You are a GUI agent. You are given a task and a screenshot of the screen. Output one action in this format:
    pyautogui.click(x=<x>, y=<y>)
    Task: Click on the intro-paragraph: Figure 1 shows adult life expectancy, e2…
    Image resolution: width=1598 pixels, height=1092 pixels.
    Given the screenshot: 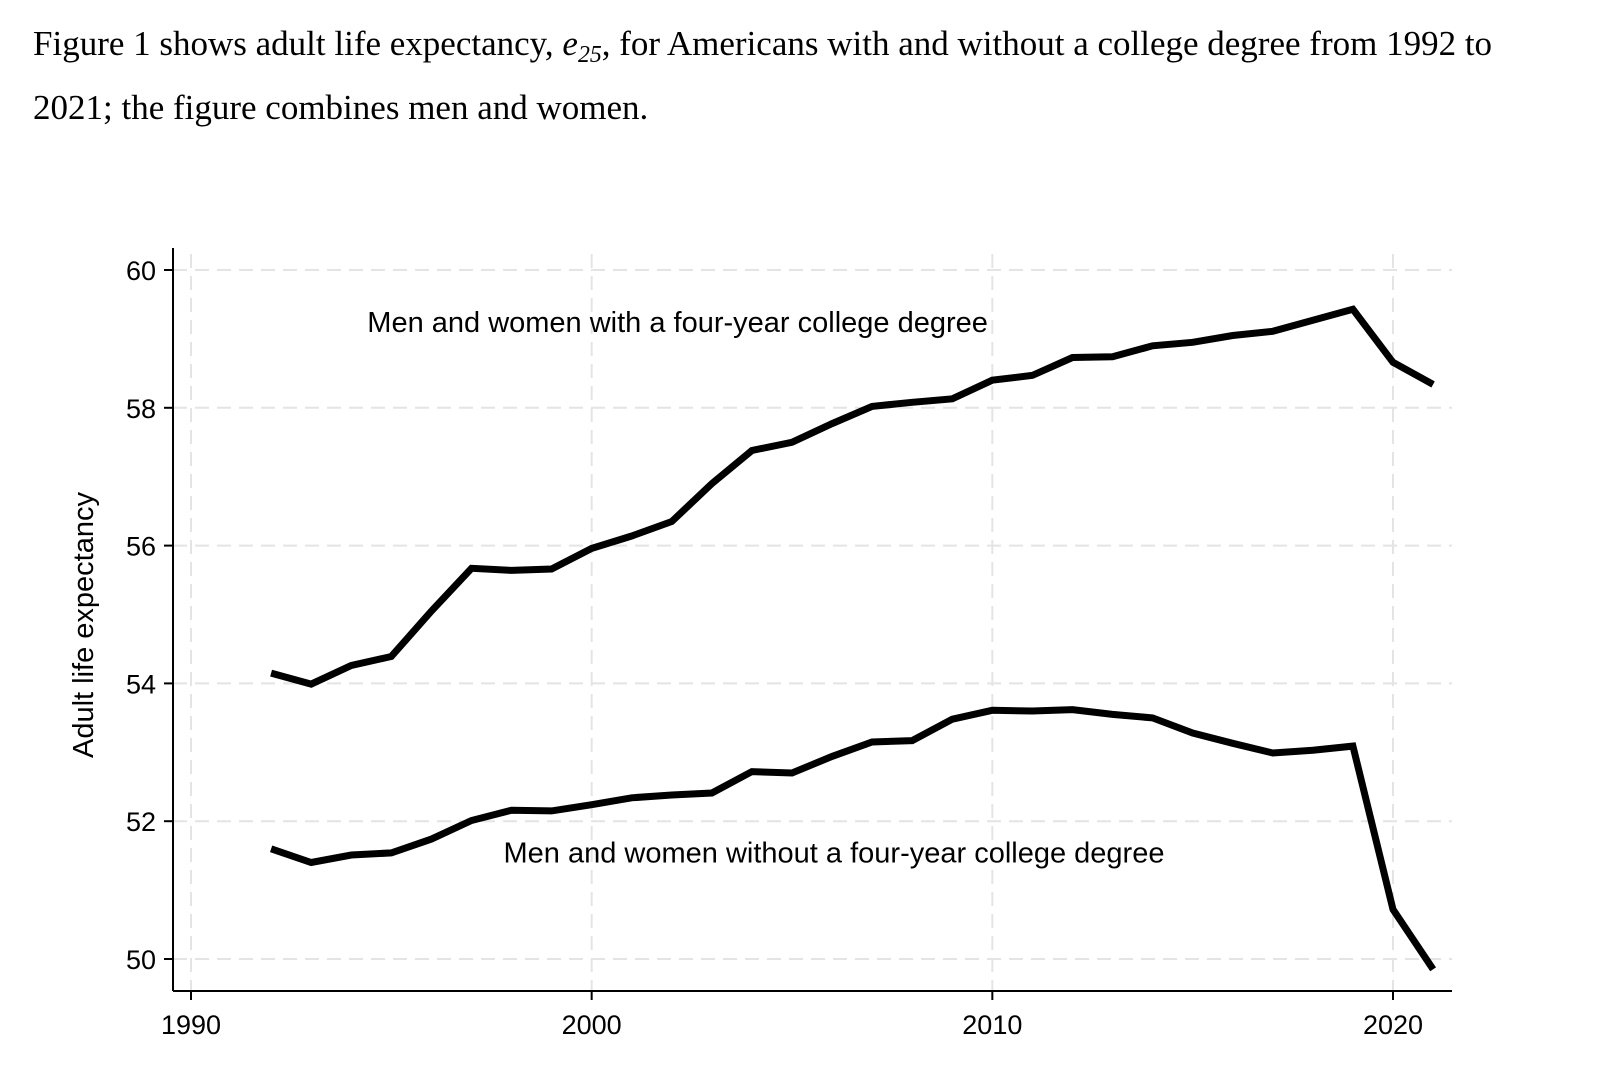 What is the action you would take?
    pyautogui.click(x=803, y=76)
    